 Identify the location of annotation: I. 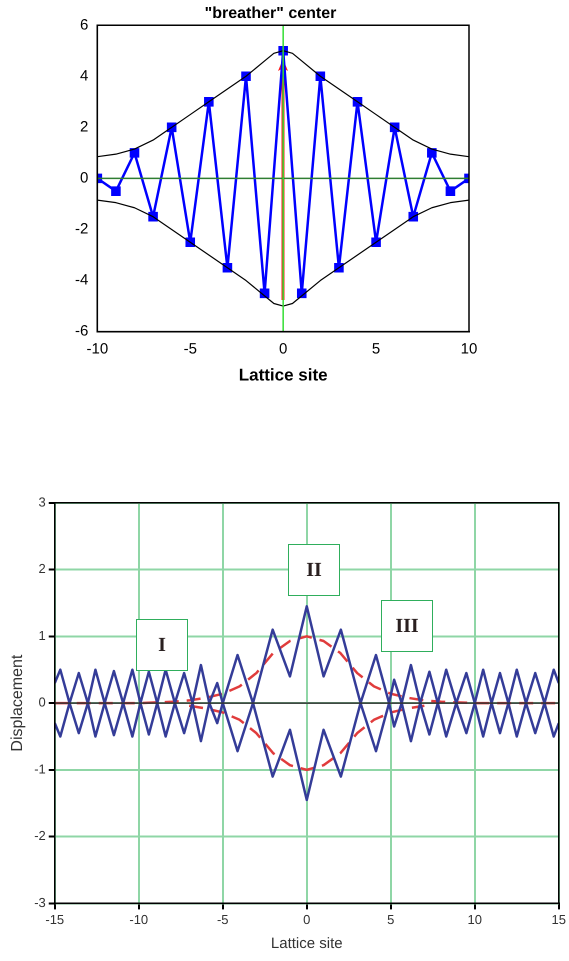
(162, 645).